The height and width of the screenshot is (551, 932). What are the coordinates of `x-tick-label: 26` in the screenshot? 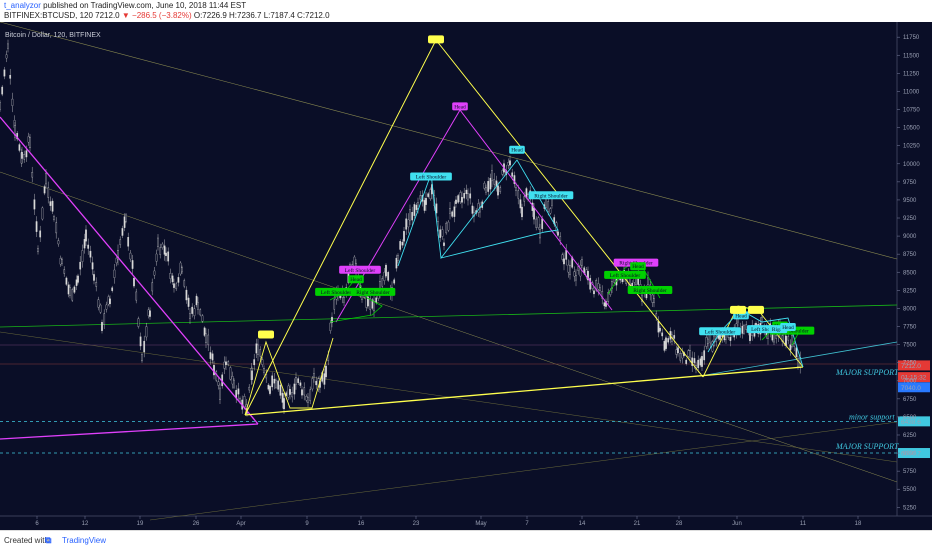 It's located at (196, 524).